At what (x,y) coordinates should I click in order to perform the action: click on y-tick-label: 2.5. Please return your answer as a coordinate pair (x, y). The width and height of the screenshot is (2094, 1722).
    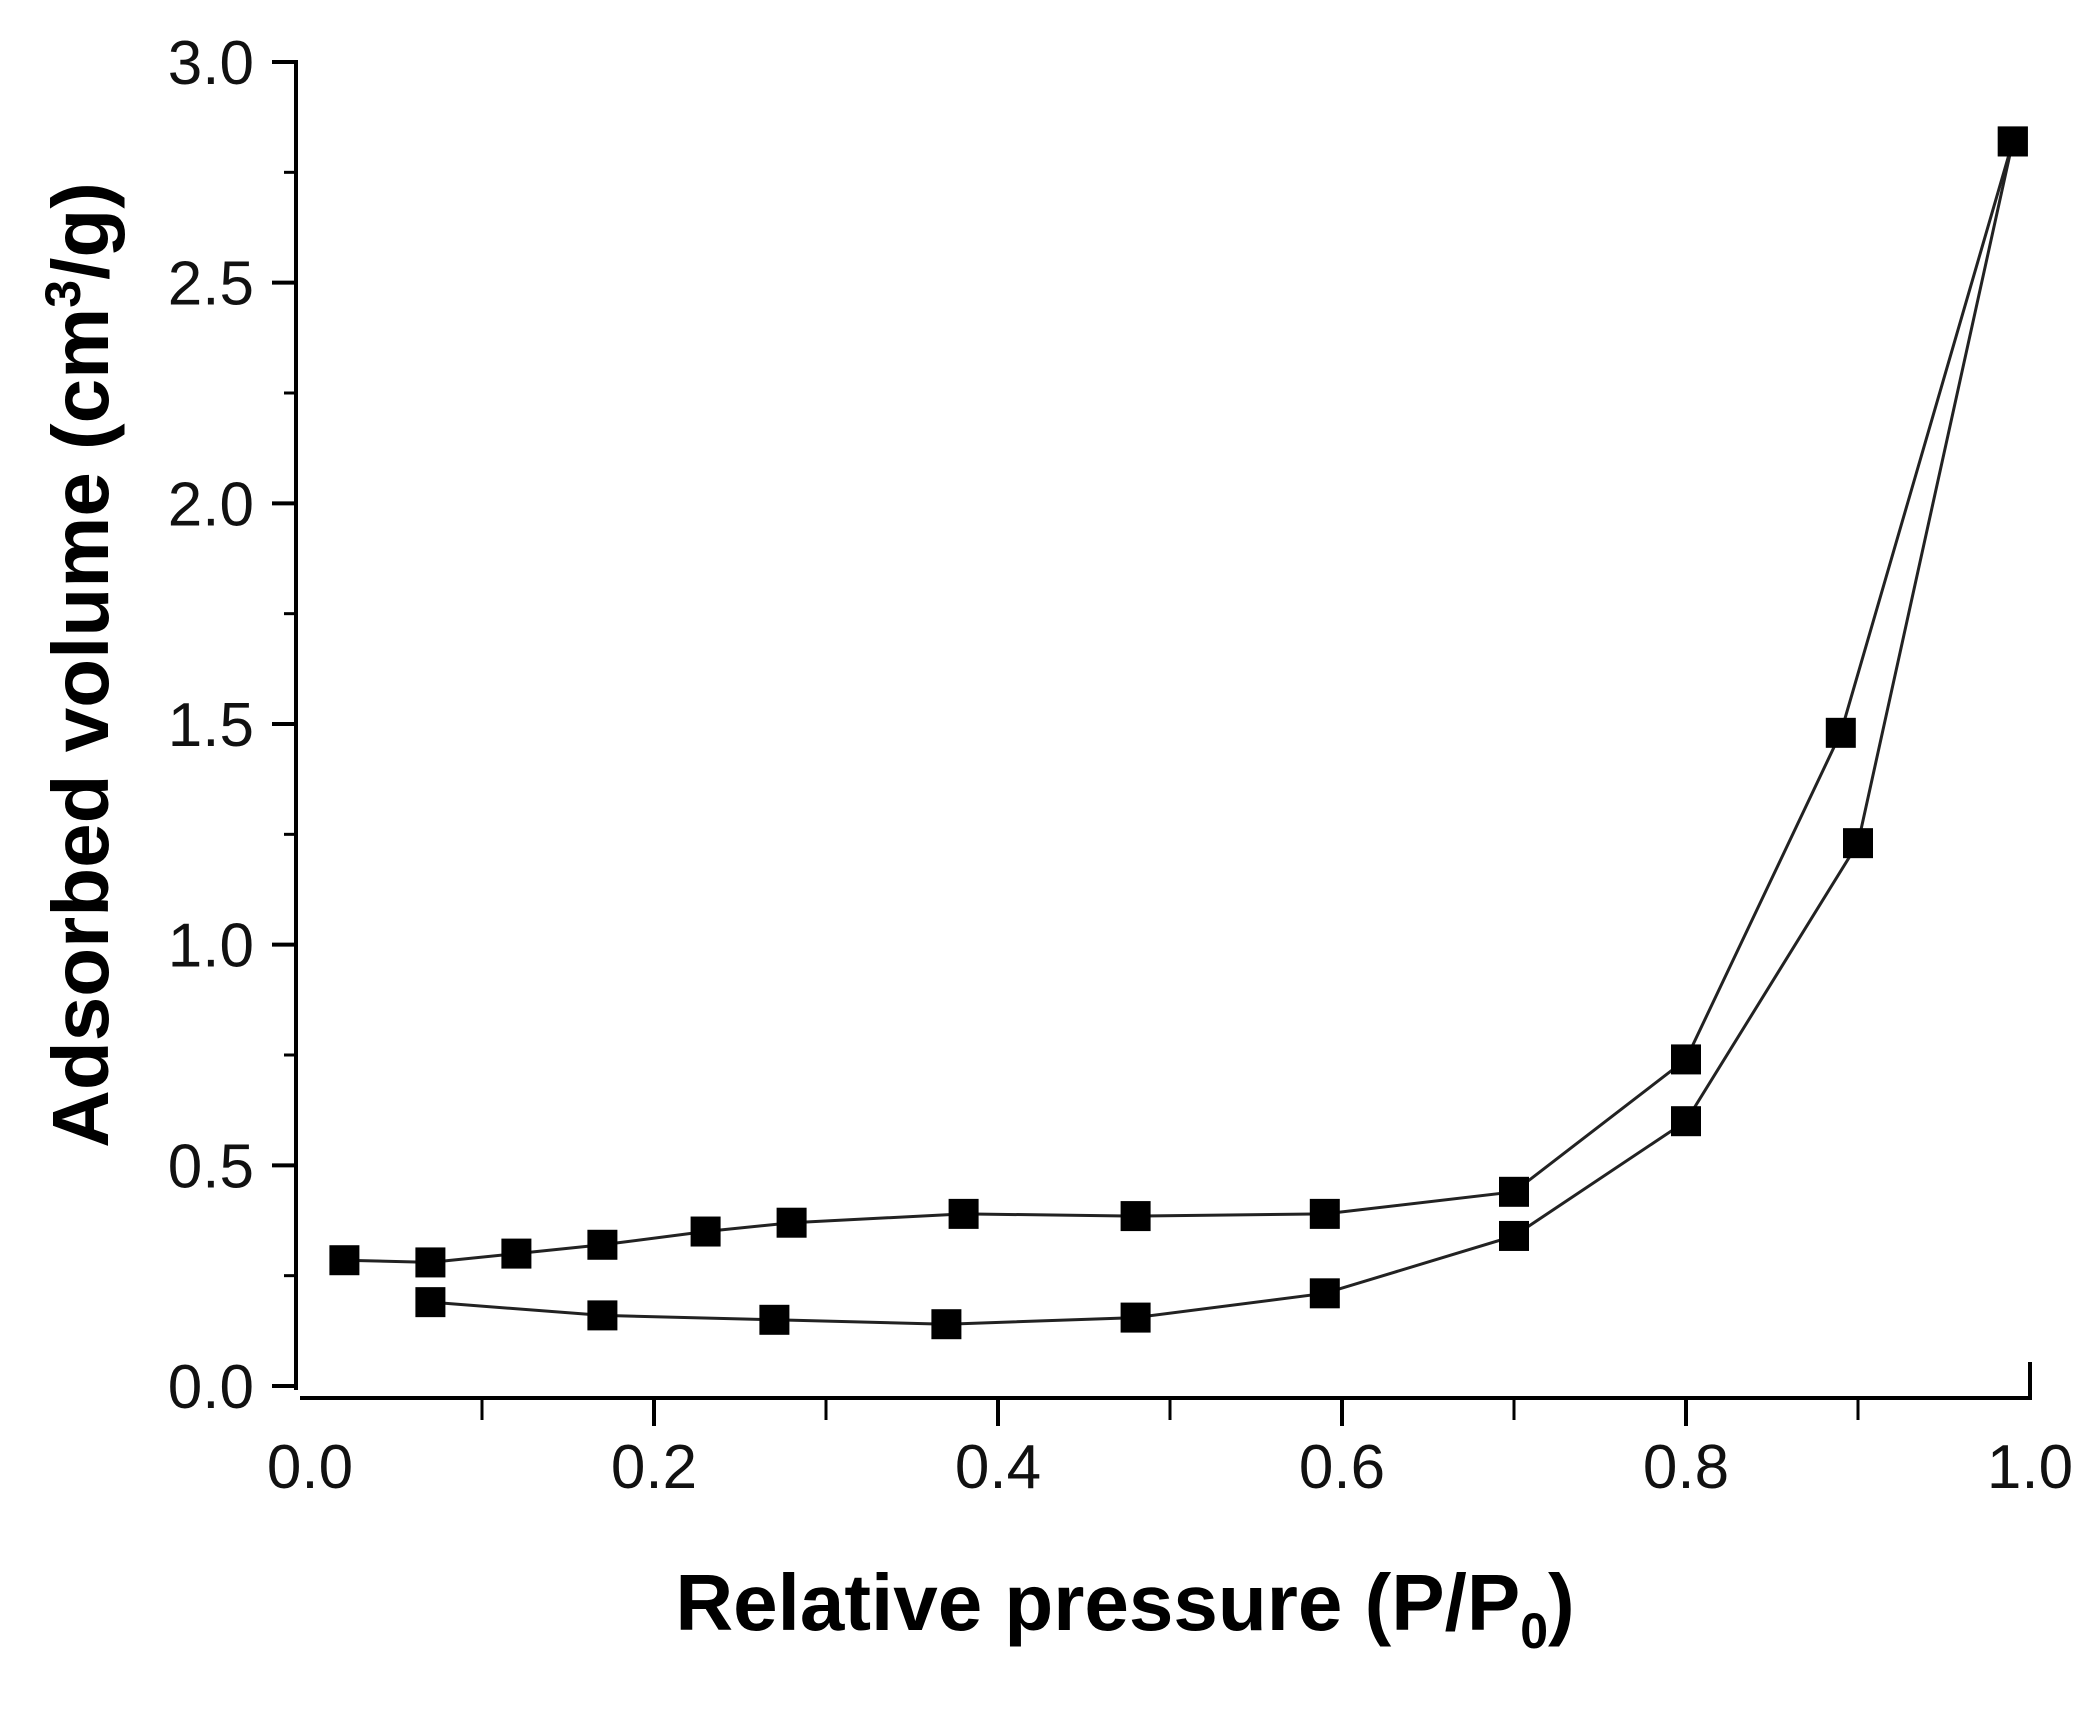
    Looking at the image, I should click on (211, 284).